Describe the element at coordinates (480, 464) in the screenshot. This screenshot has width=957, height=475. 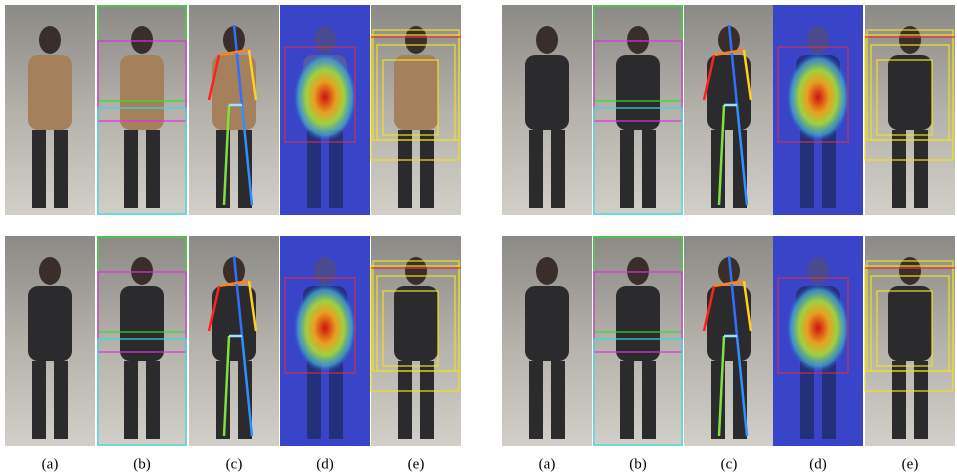
I see `captions: (a) (b) (c) (d) (e) (a) (b) (c) (d) (e)` at that location.